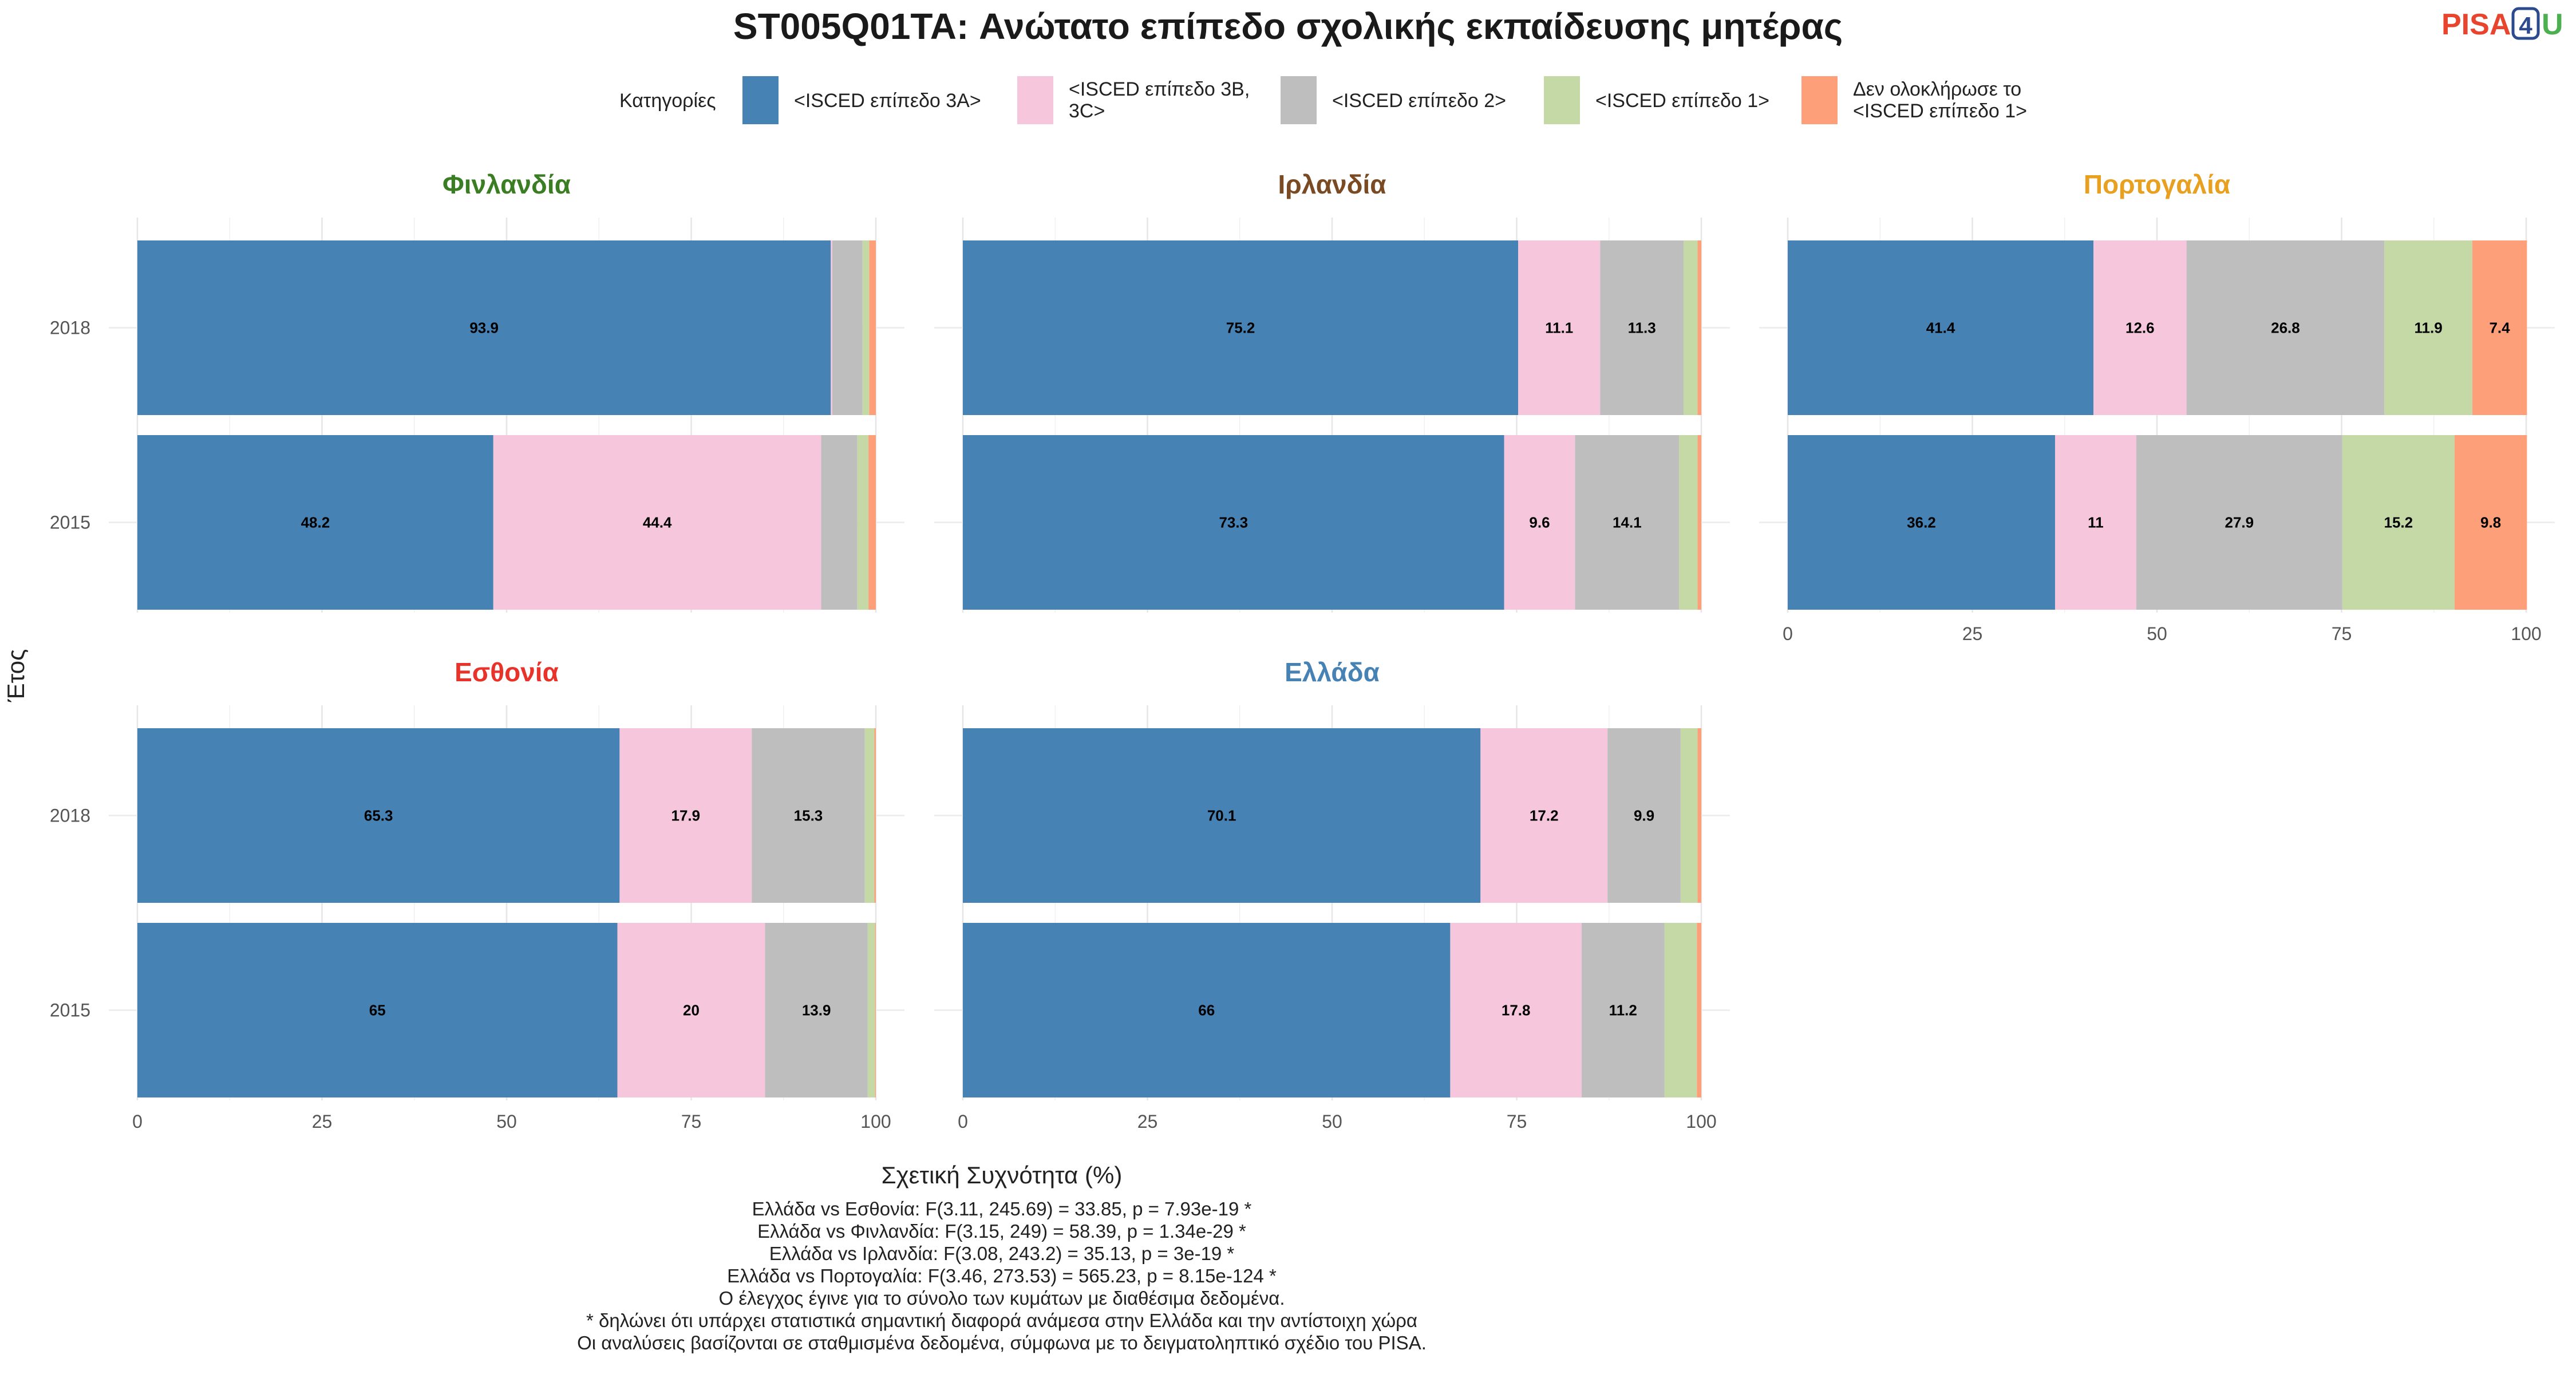 The image size is (2576, 1374). I want to click on logo-box, so click(2525, 24).